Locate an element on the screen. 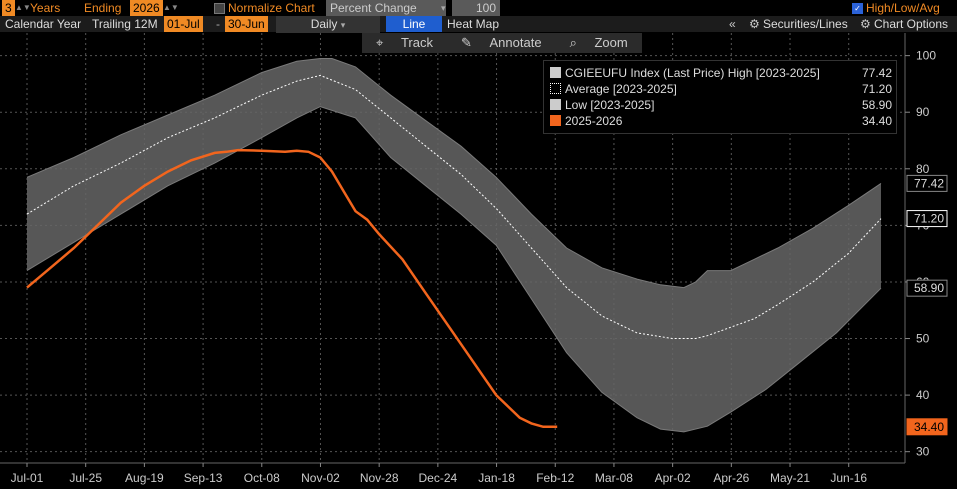 The height and width of the screenshot is (489, 957). ending-input: 2026 is located at coordinates (146, 8).